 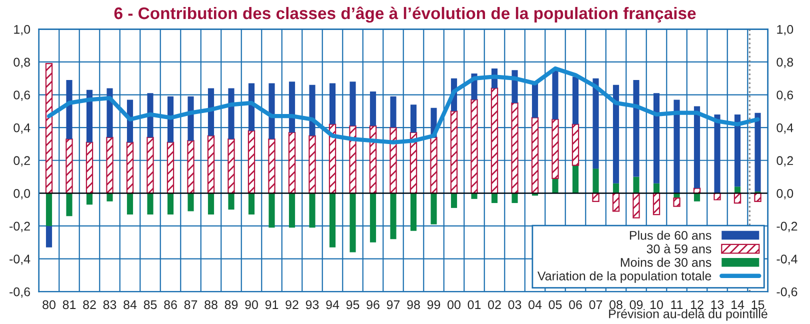 What do you see at coordinates (89, 305) in the screenshot?
I see `x-tick-label: 82` at bounding box center [89, 305].